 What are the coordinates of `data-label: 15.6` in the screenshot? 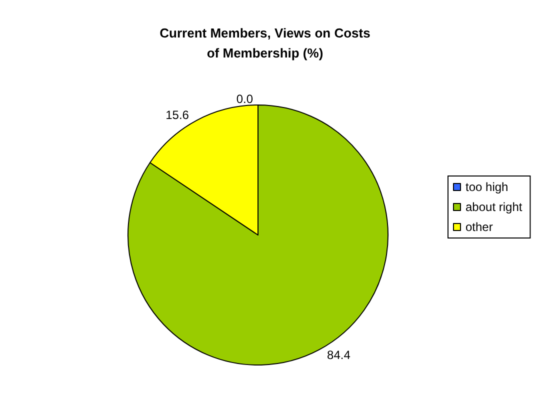 It's located at (178, 115).